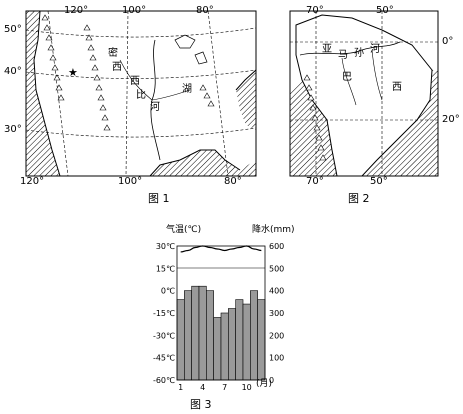 The height and width of the screenshot is (414, 463). What do you see at coordinates (276, 268) in the screenshot?
I see `precip-tick-label: 500` at bounding box center [276, 268].